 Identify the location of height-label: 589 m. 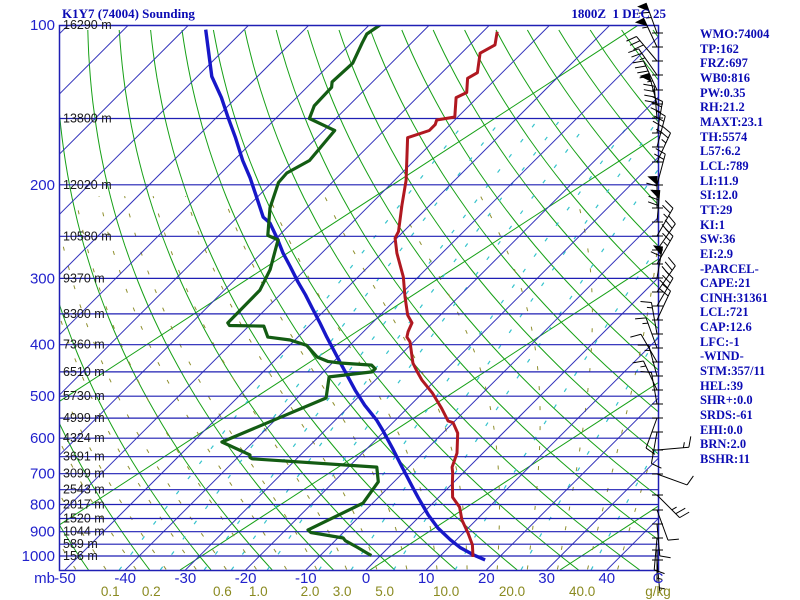
(80, 544).